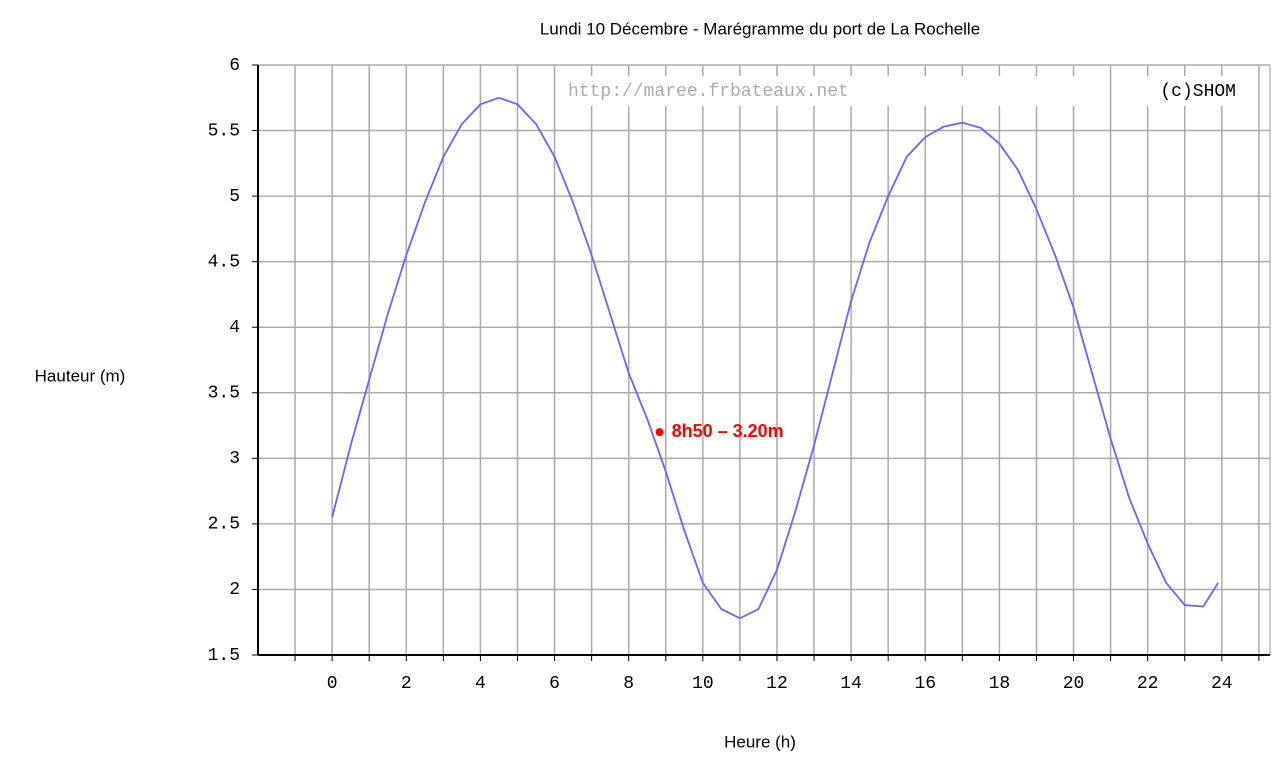 The height and width of the screenshot is (781, 1286). I want to click on marker-label: 8h50 – 3.20m, so click(728, 431).